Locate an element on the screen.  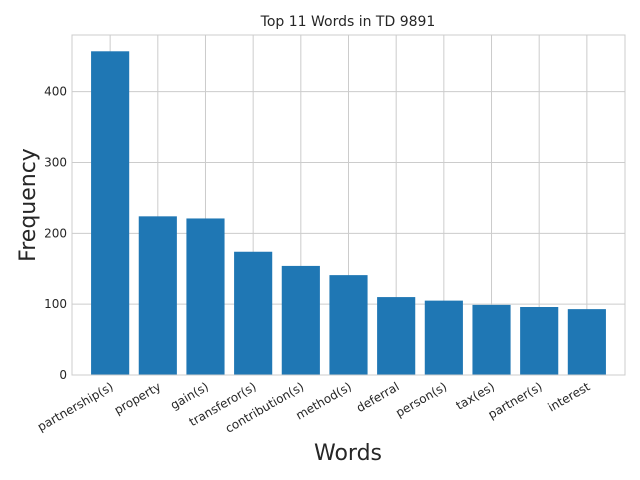
bar-taxes is located at coordinates (491, 339).